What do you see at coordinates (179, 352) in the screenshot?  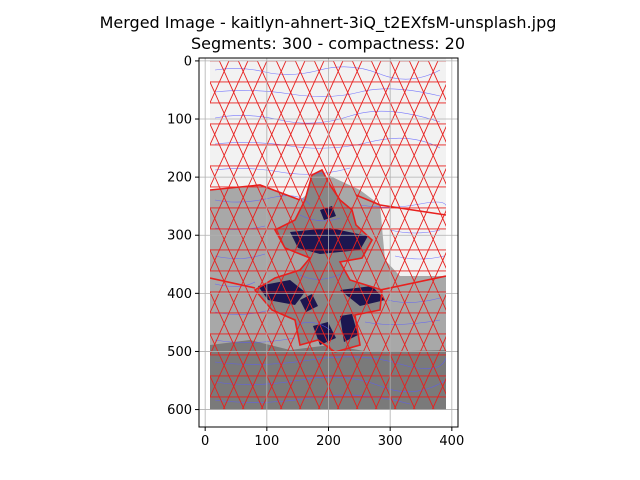 I see `y-tick-label: 500` at bounding box center [179, 352].